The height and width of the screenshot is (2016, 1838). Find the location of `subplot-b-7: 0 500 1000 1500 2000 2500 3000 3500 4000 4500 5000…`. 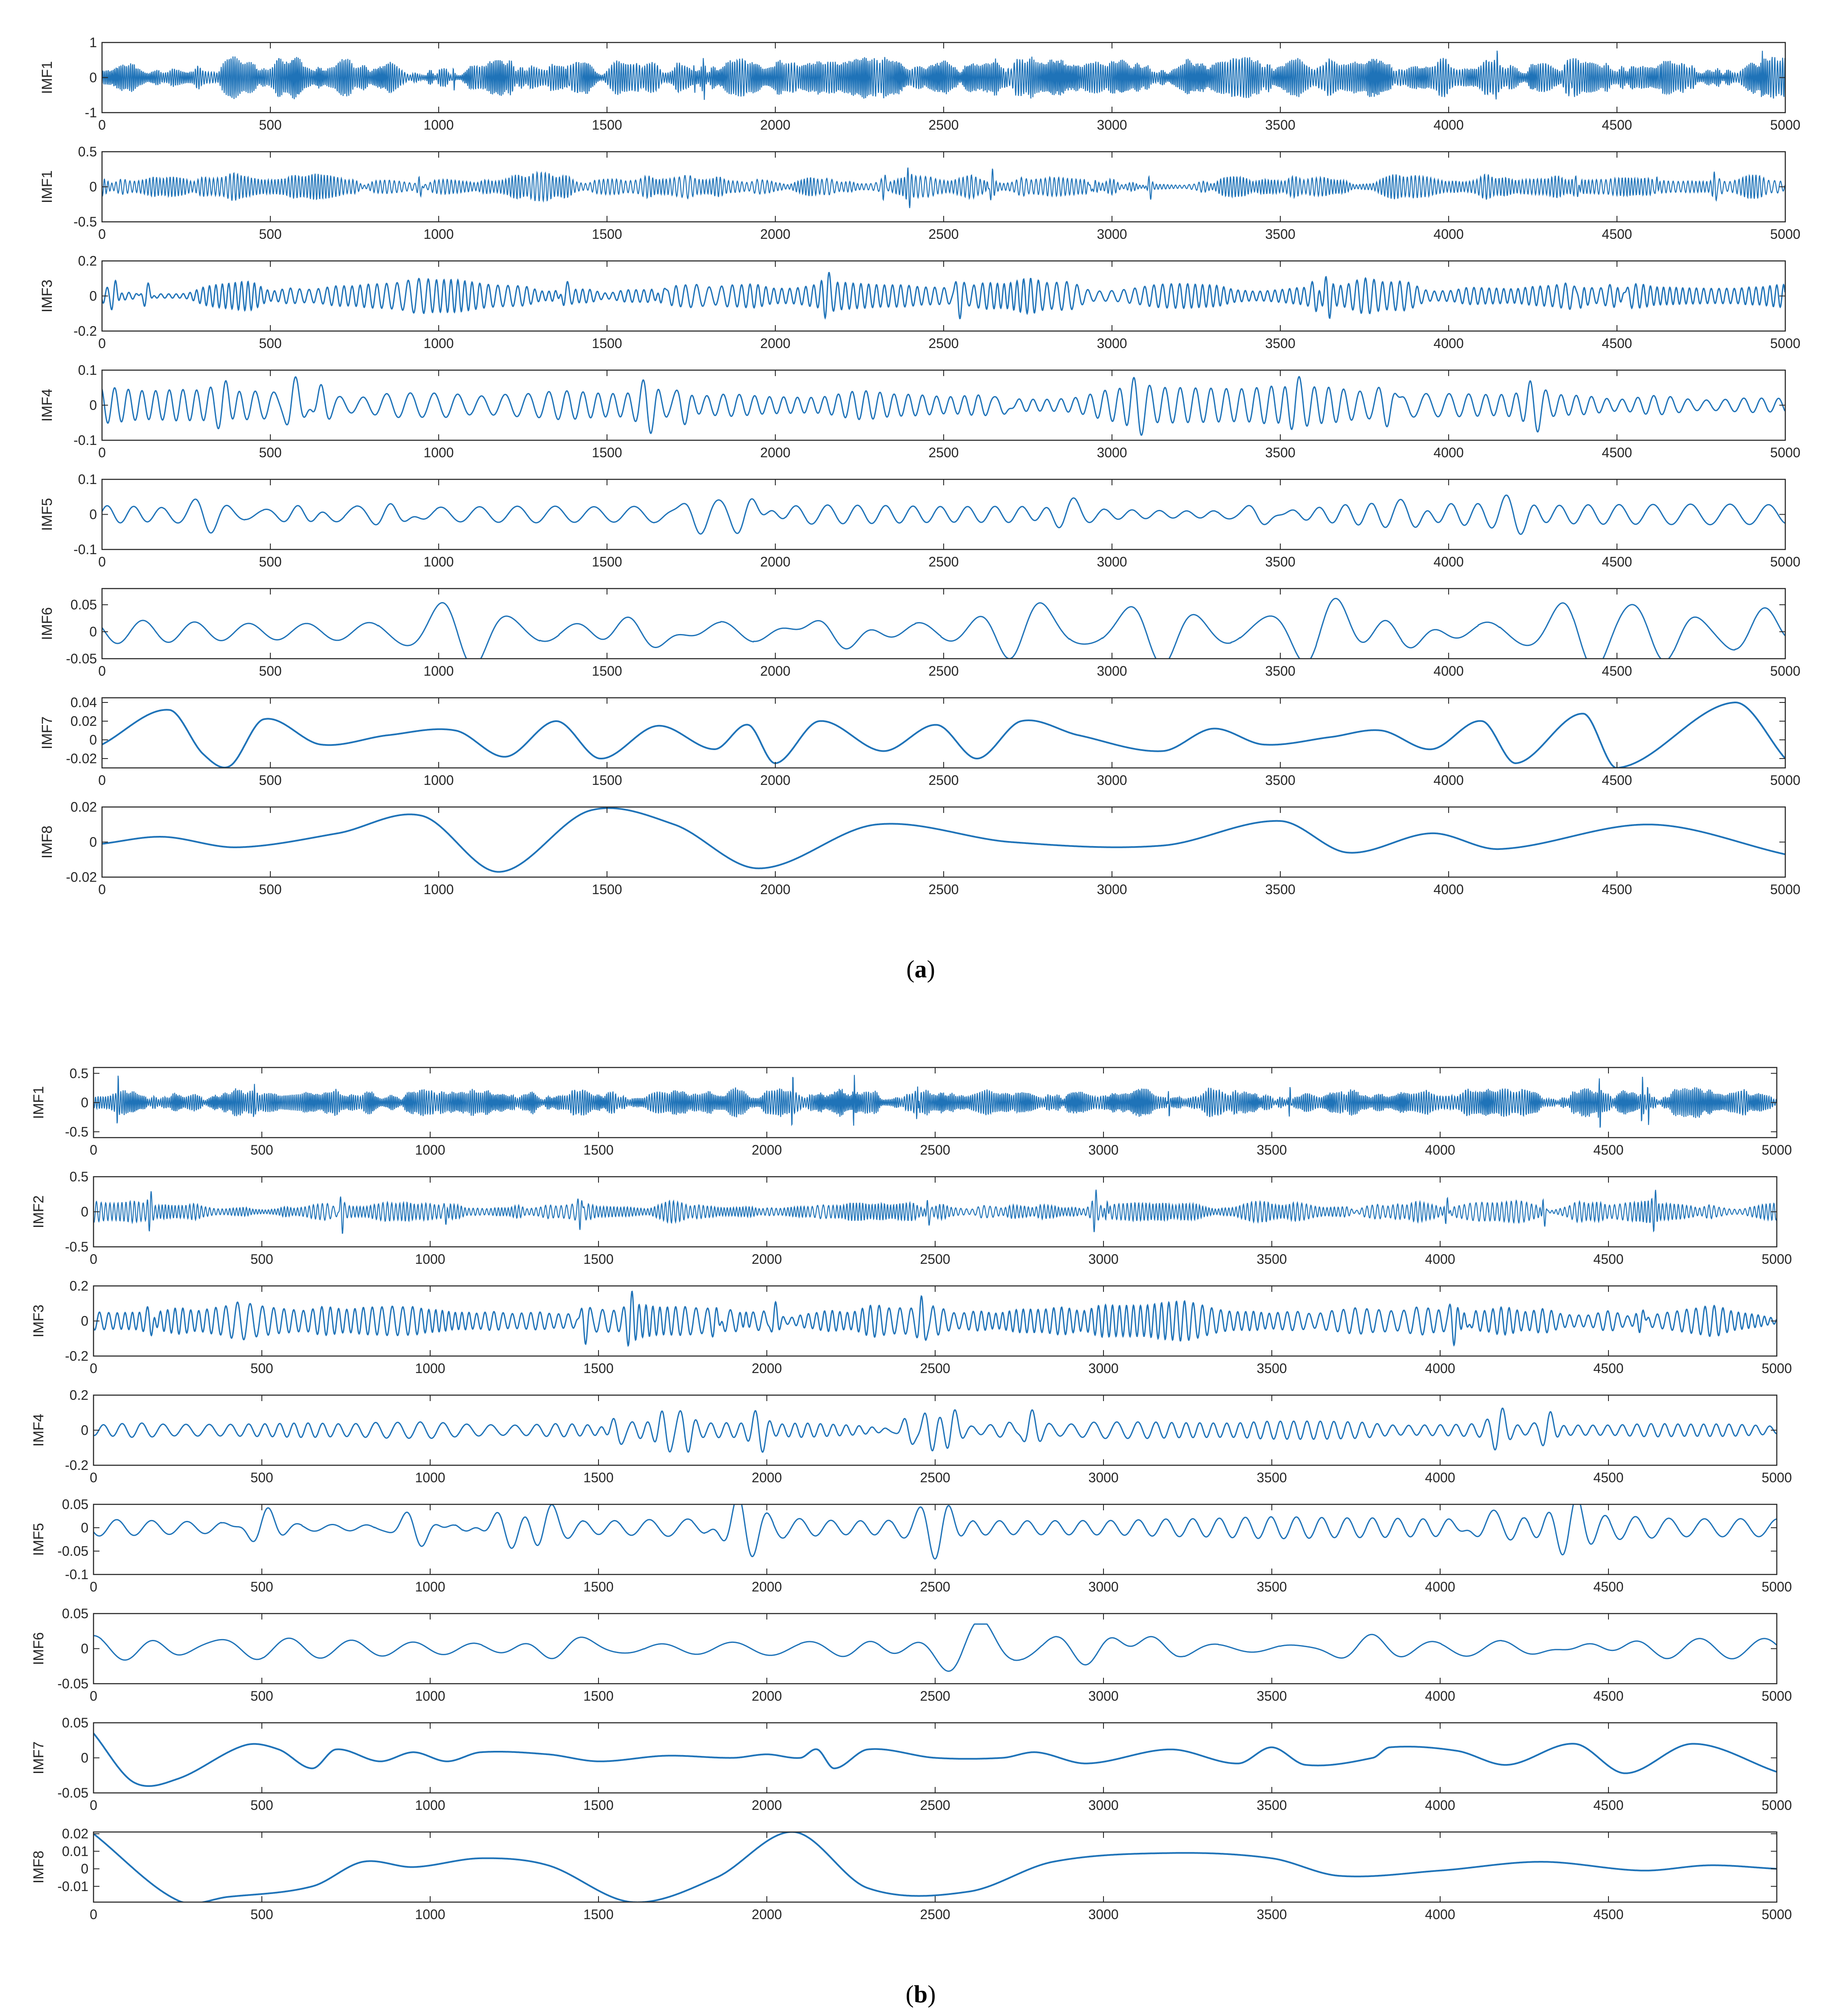

subplot-b-7: 0 500 1000 1500 2000 2500 3000 3500 4000 4500 5000… is located at coordinates (911, 1764).